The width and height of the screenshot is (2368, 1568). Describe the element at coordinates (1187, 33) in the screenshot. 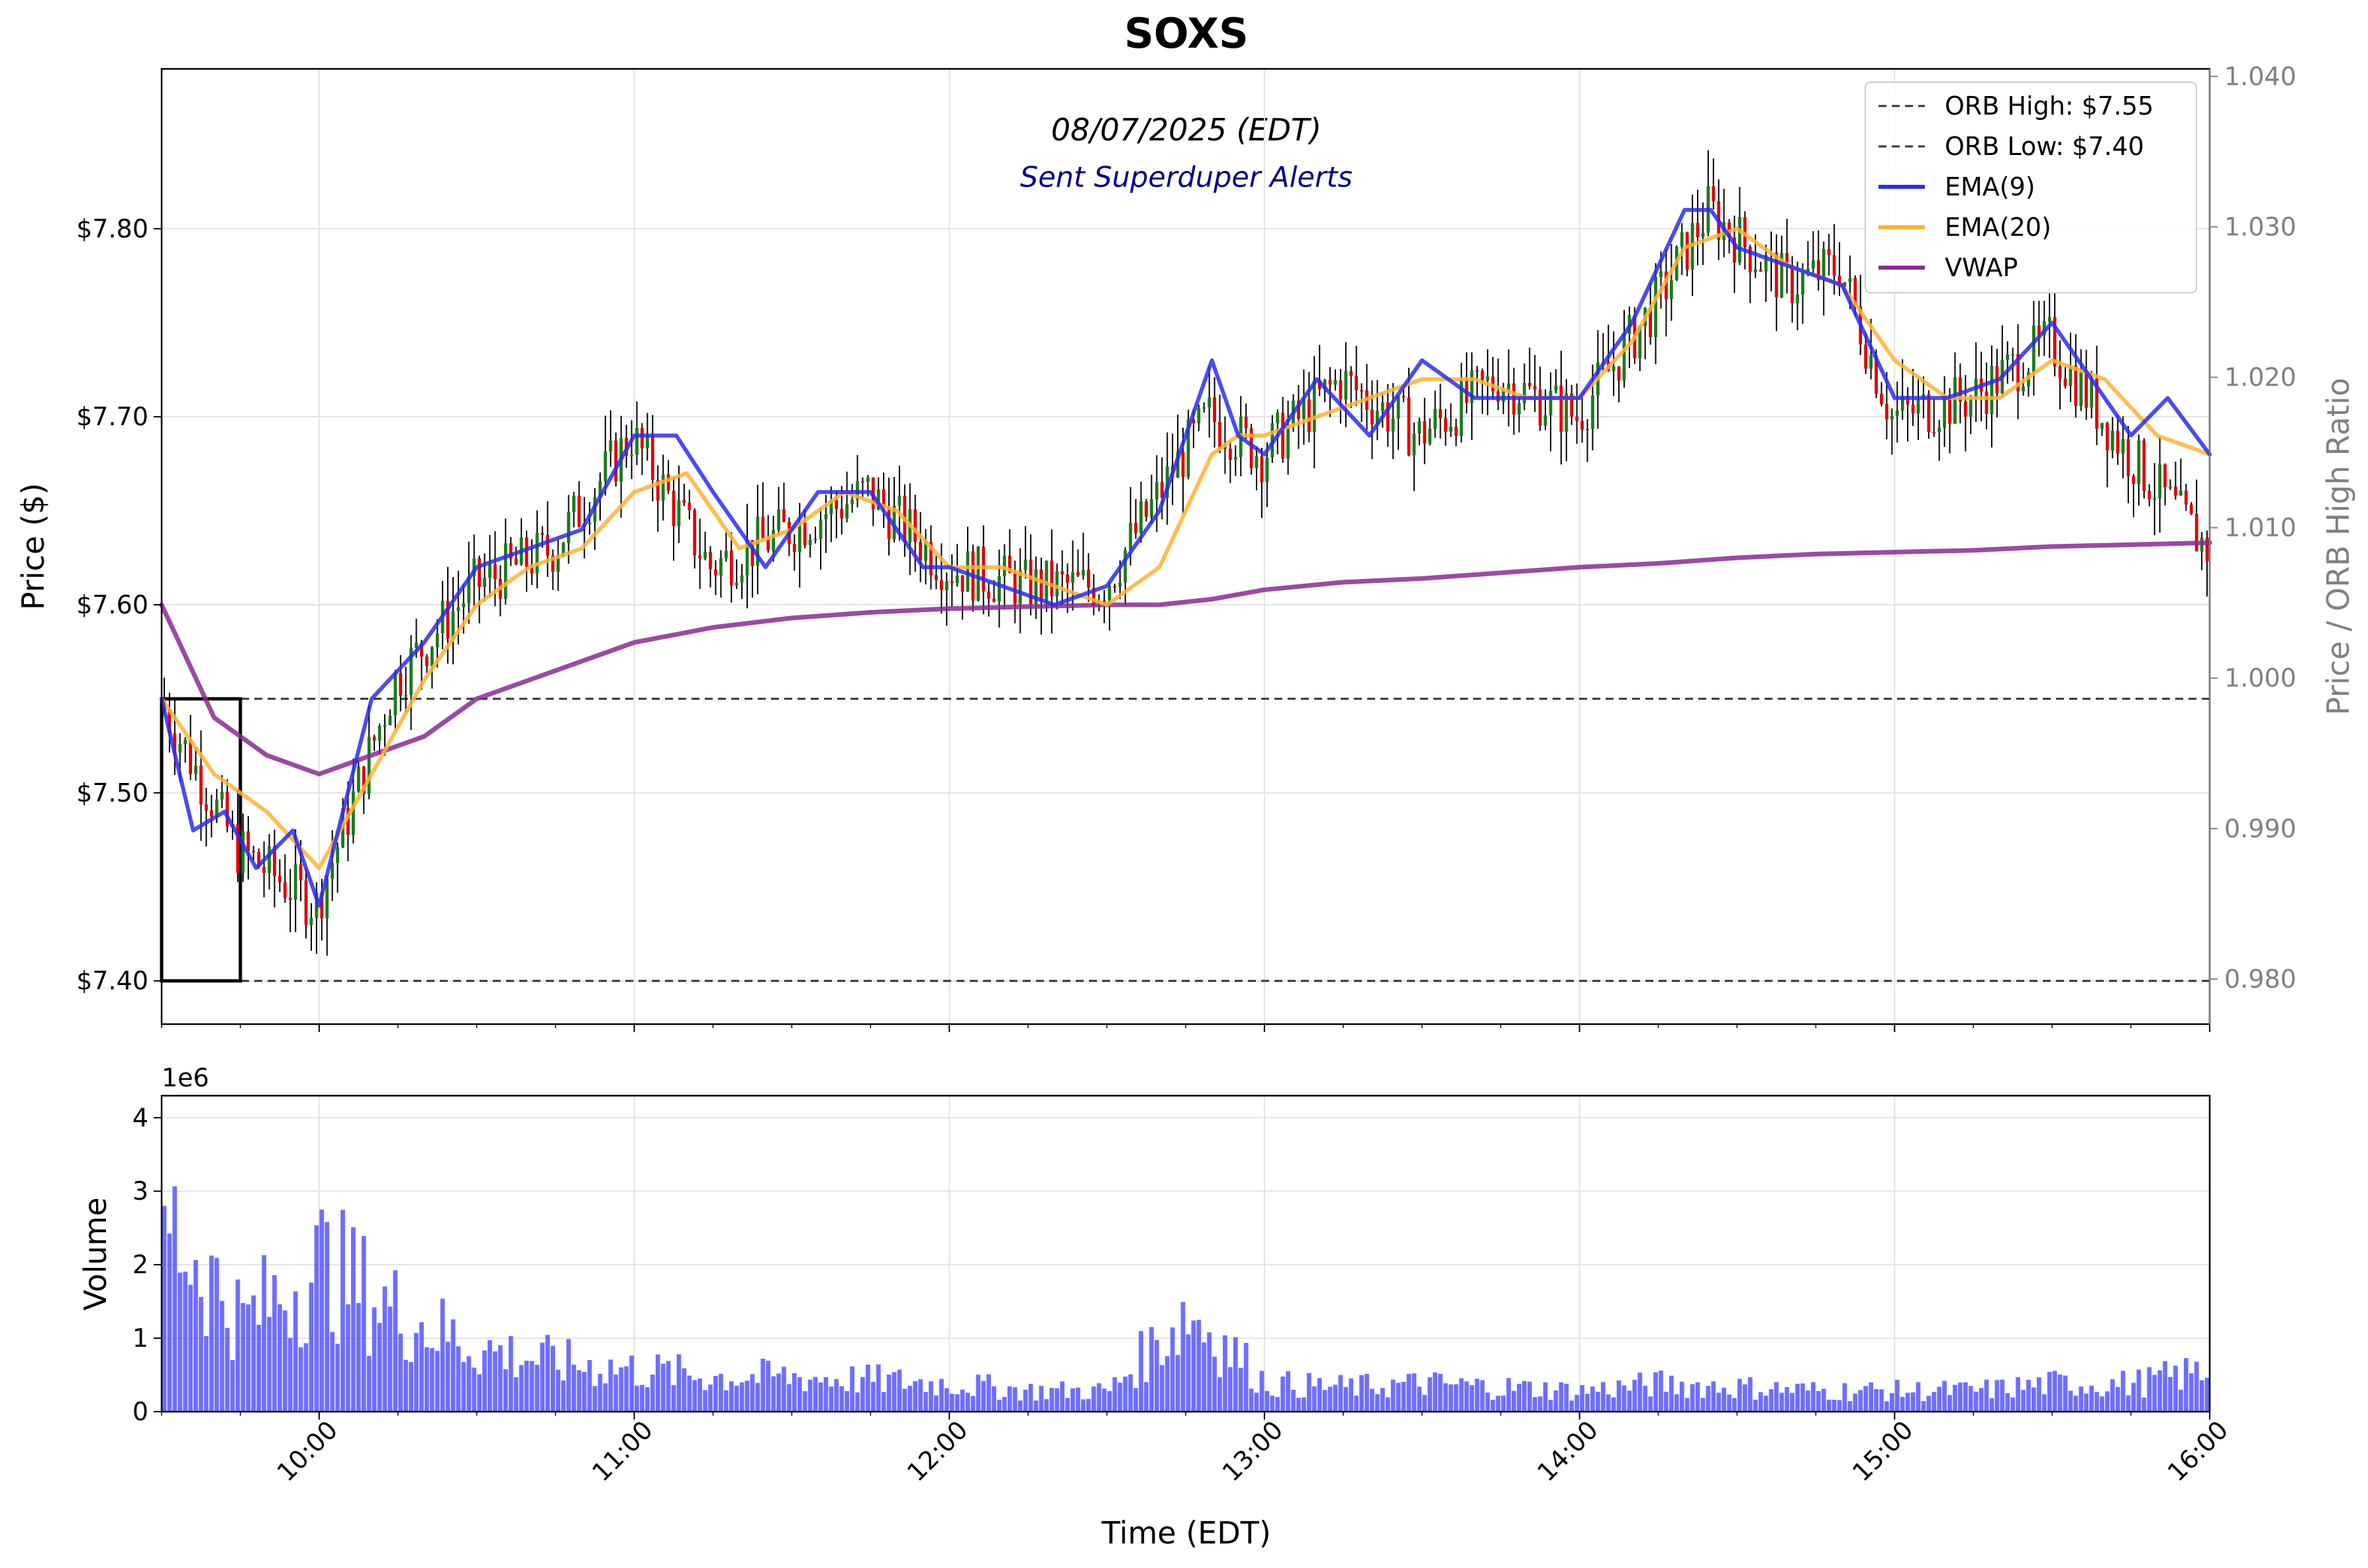

I see `chart-title: SOXS` at that location.